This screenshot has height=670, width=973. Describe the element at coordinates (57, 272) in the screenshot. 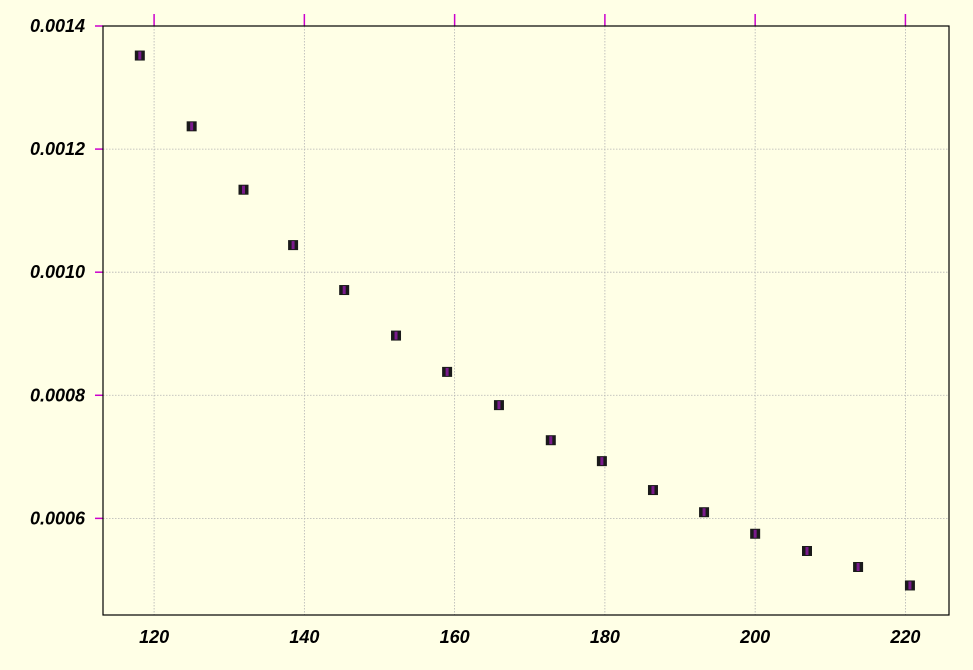

I see `y-tick-label: 0.0010` at that location.